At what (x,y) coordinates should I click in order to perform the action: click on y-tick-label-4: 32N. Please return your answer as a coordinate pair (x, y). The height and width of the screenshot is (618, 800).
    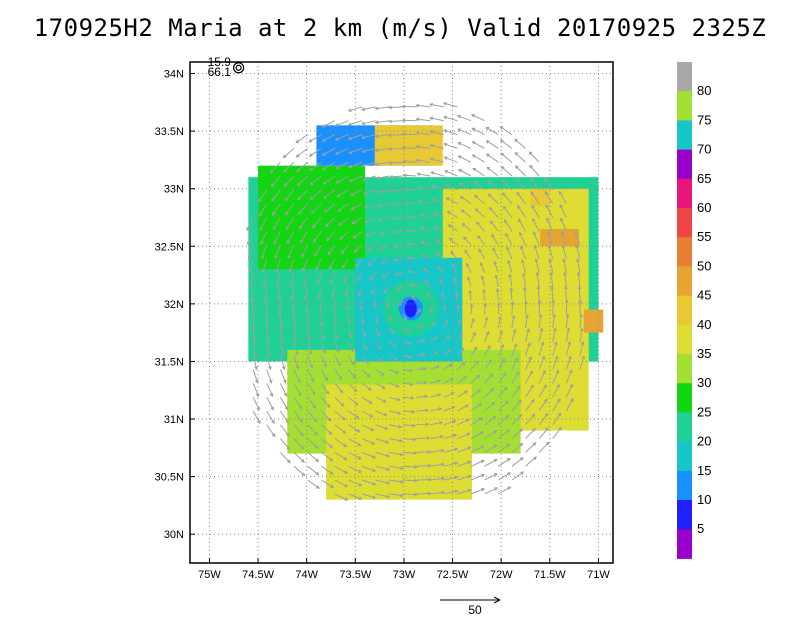
    Looking at the image, I should click on (174, 305).